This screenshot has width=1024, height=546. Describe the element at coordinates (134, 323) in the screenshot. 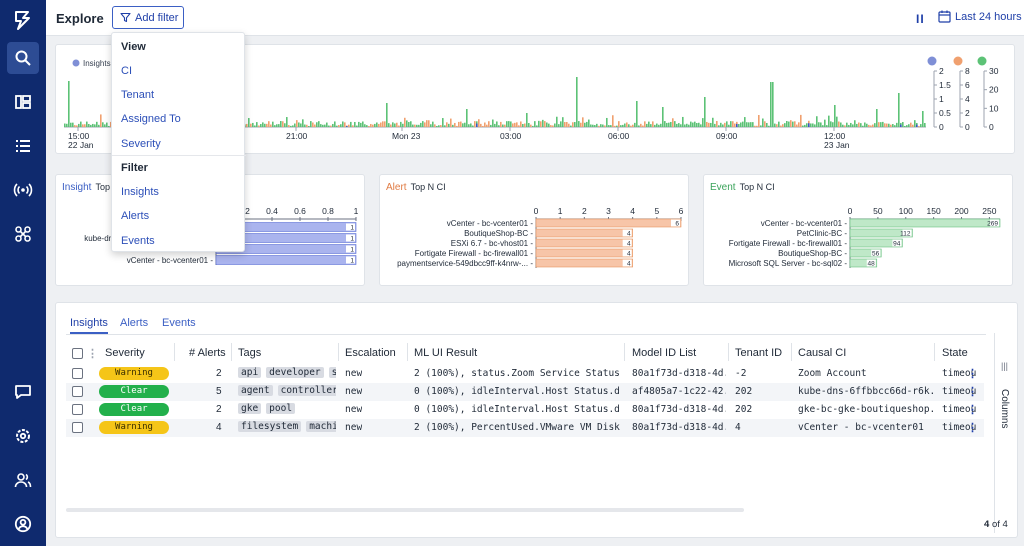

I see `tab-alerts: Alerts` at that location.